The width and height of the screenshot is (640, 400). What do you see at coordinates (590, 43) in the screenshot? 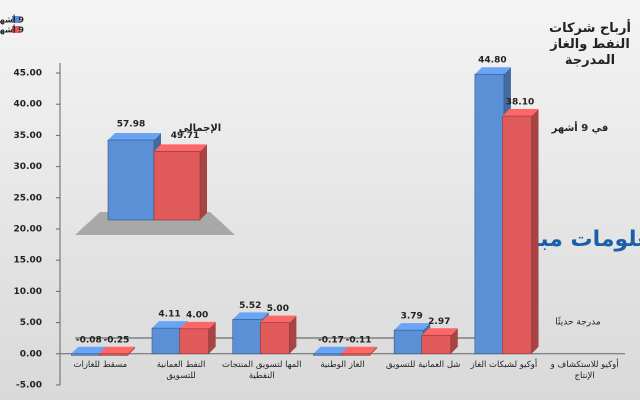
I see `chart-title: أرباح شركات النفط والغاز المدرجة` at bounding box center [590, 43].